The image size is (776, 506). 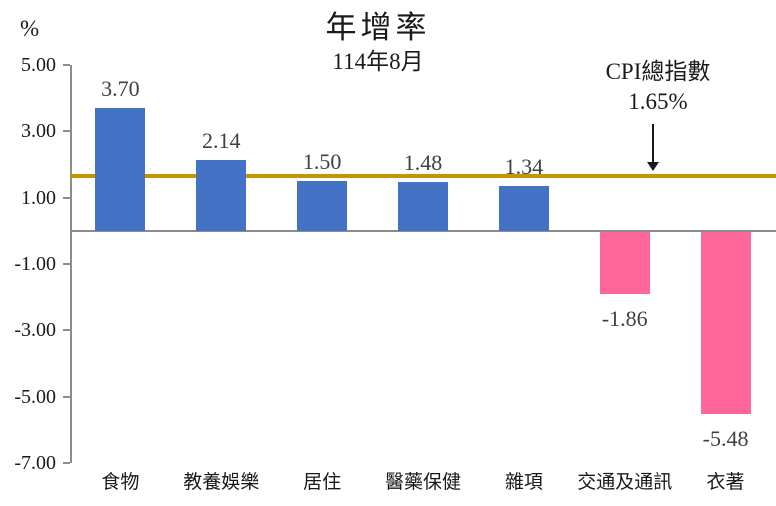 I want to click on bar-value-label: 2.14, so click(x=221, y=140).